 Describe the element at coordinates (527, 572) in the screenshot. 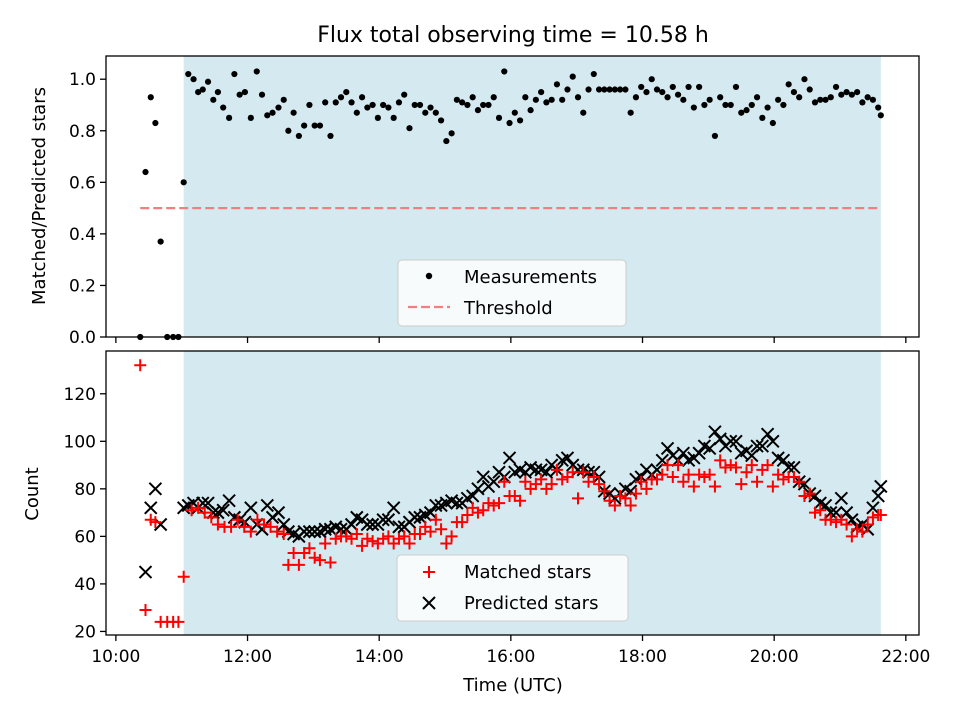

I see `legend-label-matched: Matched stars` at that location.